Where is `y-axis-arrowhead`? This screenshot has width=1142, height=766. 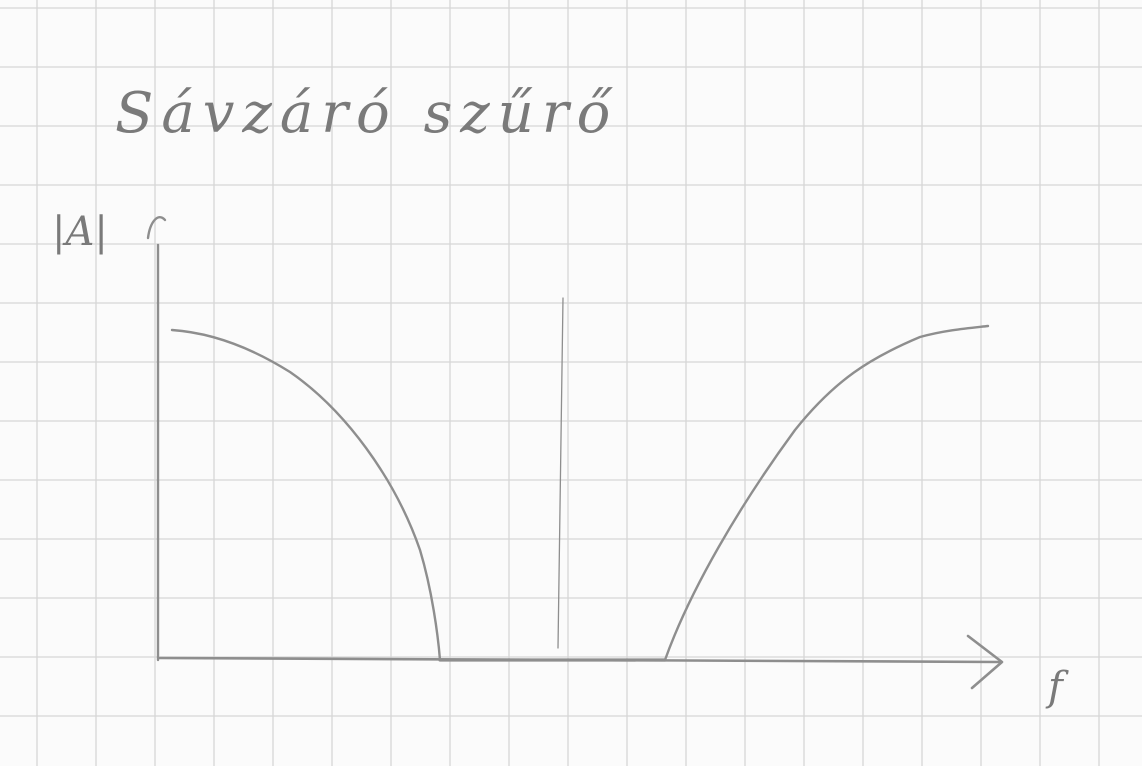
y-axis-arrowhead is located at coordinates (156, 228).